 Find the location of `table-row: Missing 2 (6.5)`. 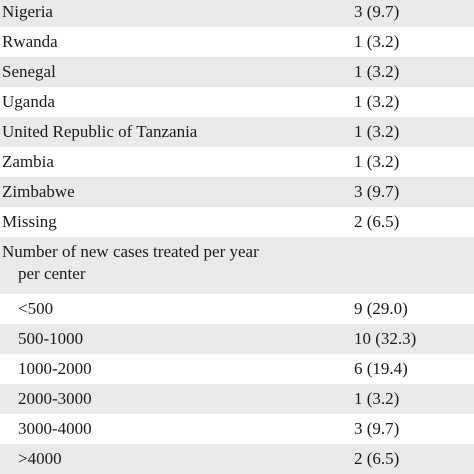

table-row: Missing 2 (6.5) is located at coordinates (237, 222).